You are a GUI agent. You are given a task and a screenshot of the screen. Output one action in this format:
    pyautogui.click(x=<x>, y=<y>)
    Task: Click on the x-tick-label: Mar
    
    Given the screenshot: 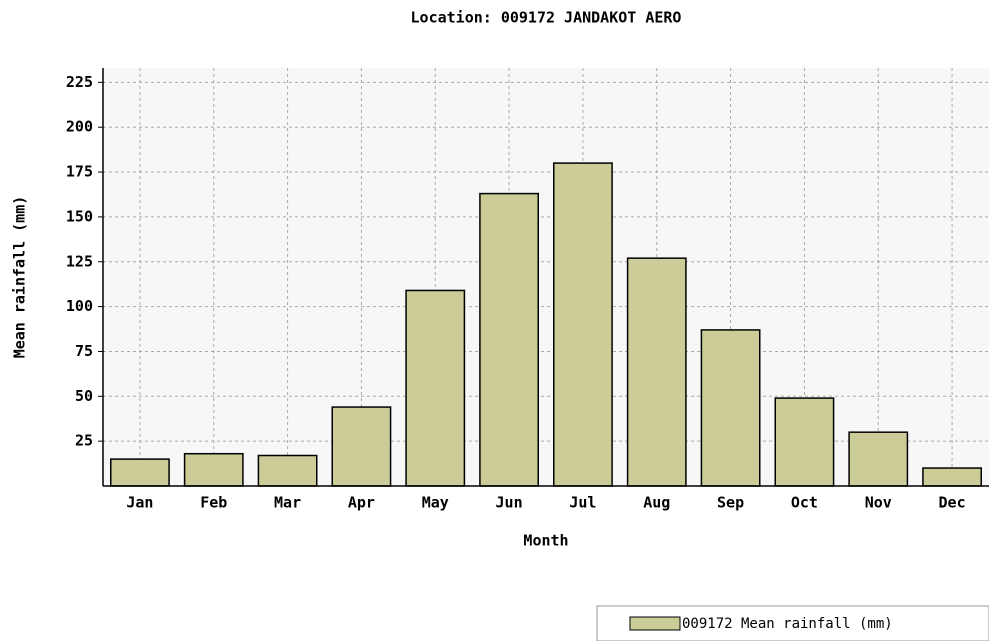 What is the action you would take?
    pyautogui.click(x=287, y=503)
    